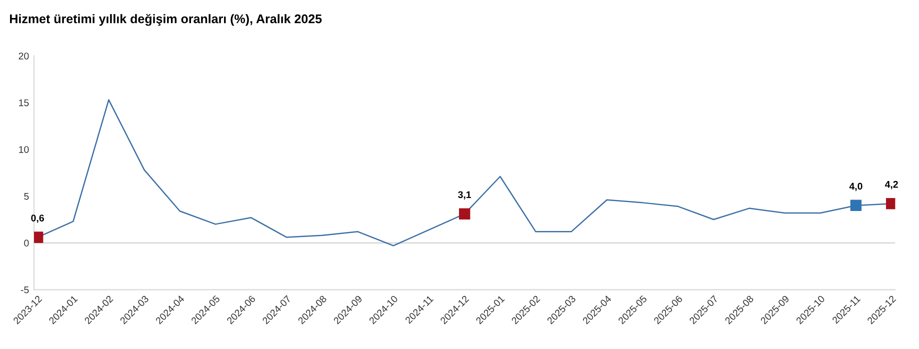 The width and height of the screenshot is (919, 349). What do you see at coordinates (23, 56) in the screenshot?
I see `y-tick-label: 20` at bounding box center [23, 56].